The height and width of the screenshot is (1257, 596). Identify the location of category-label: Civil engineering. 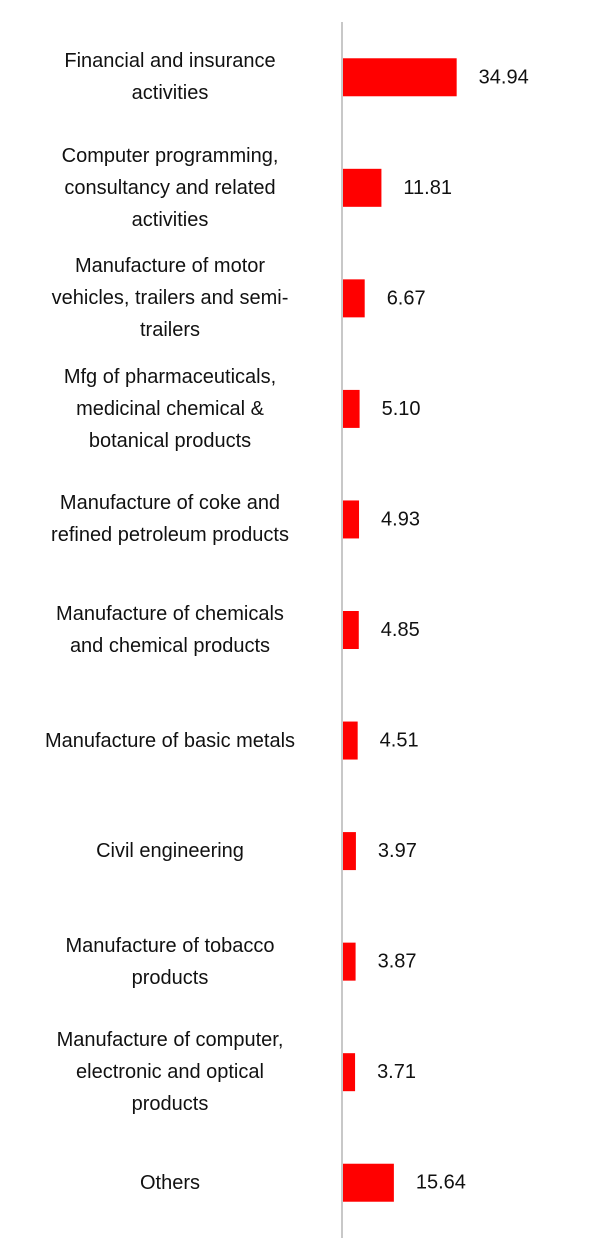
(170, 851).